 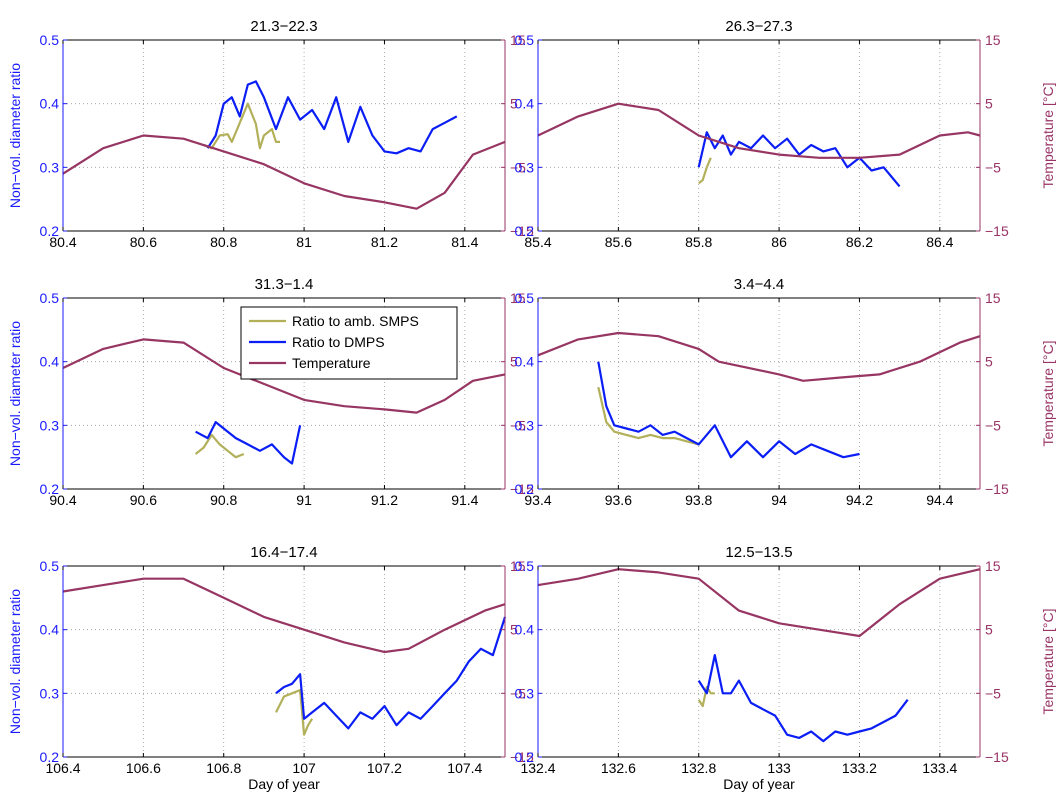 I want to click on x-axis-label: Day of year, so click(x=759, y=784).